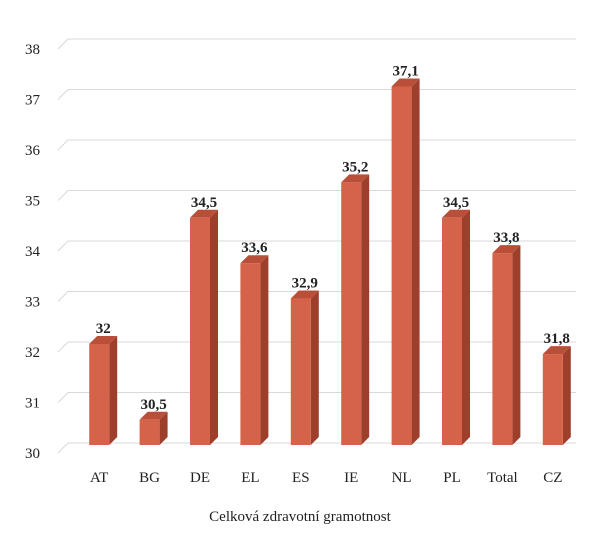 Image resolution: width=600 pixels, height=548 pixels. I want to click on y-tick-label: 34, so click(33, 252).